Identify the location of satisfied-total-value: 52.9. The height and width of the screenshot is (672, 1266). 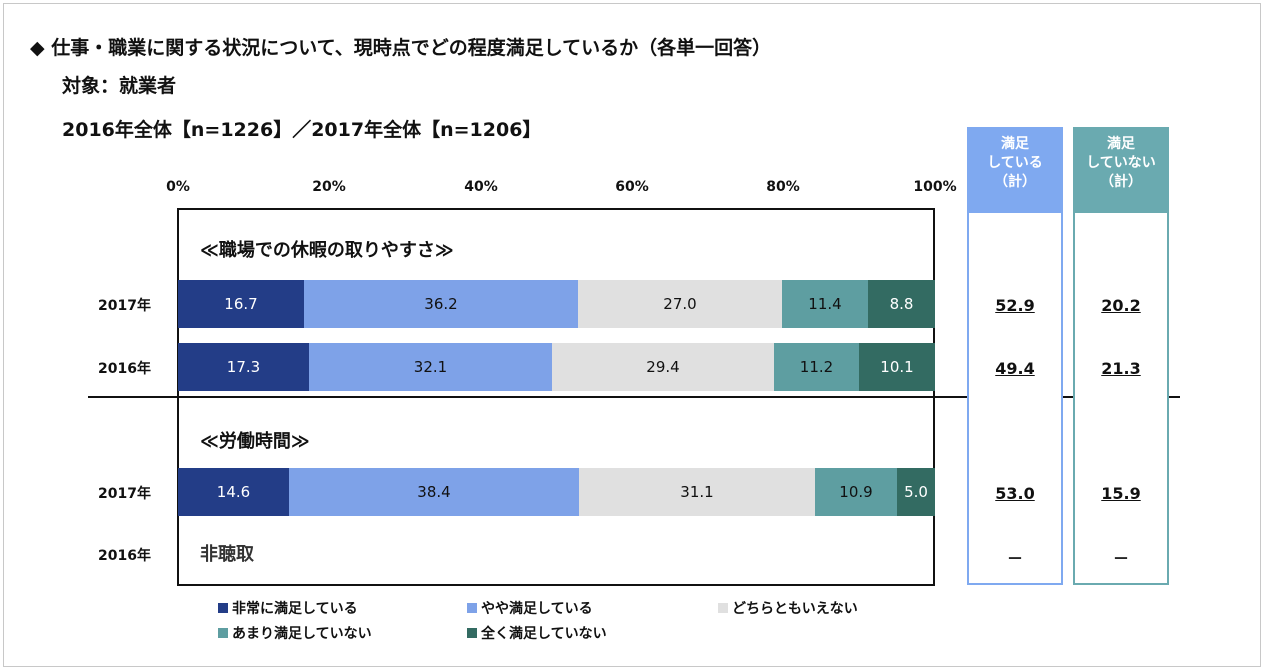
(1015, 305).